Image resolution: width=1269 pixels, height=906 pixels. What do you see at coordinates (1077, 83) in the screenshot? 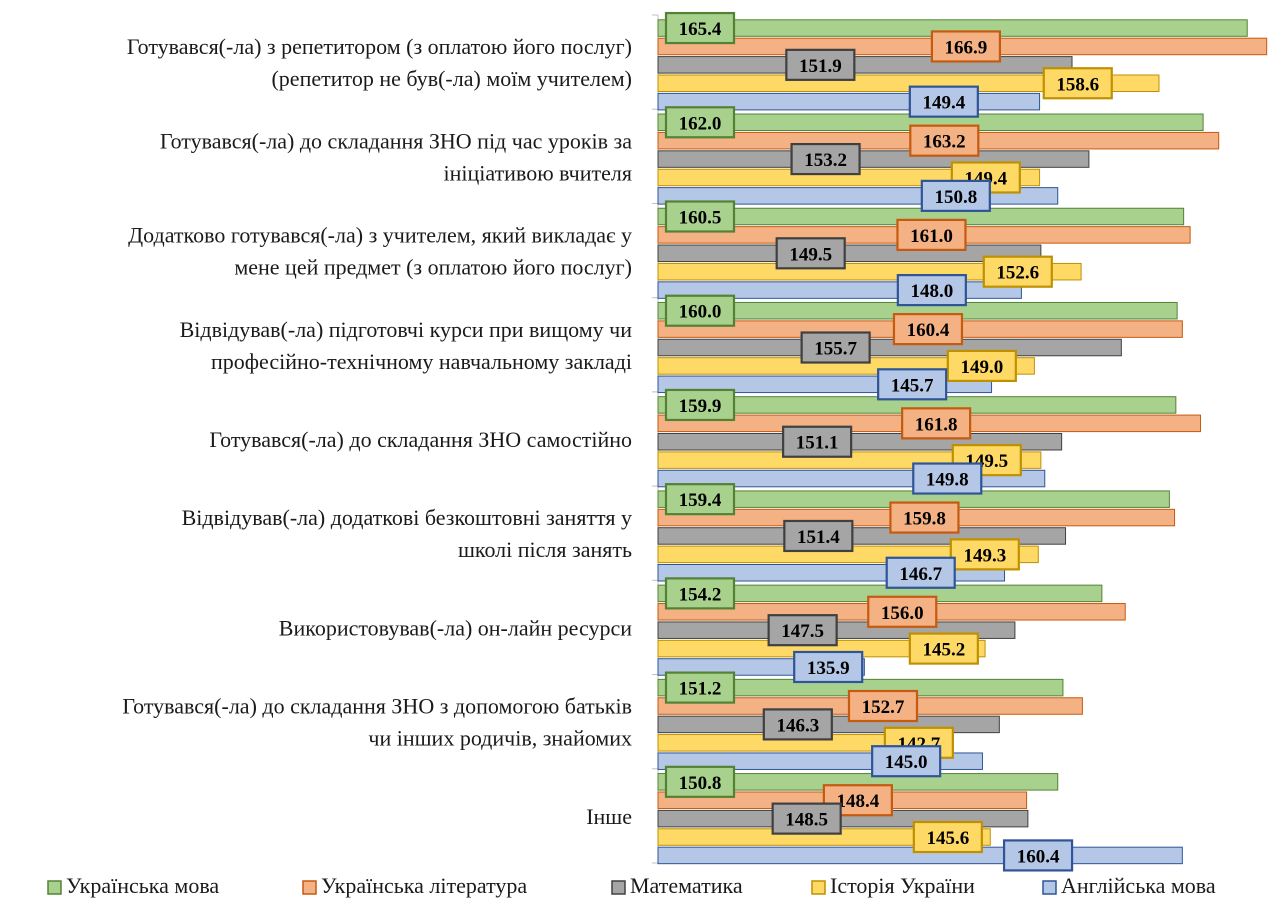
I see `data-label: 158.6` at bounding box center [1077, 83].